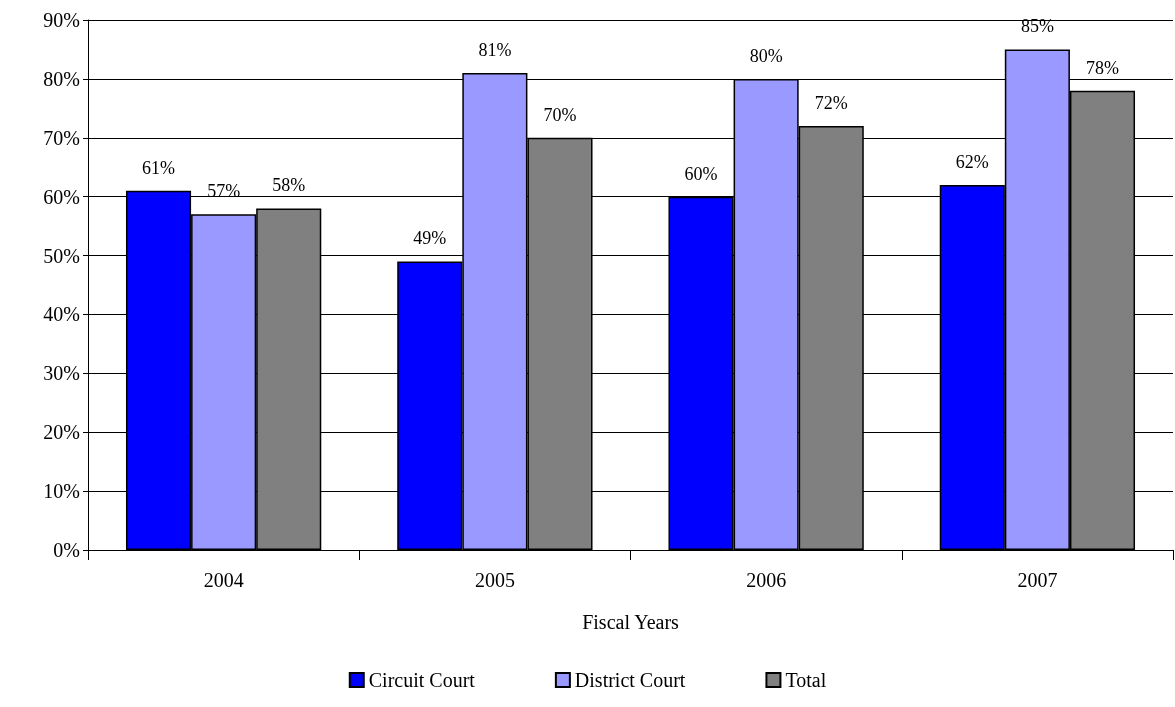  I want to click on x-tick-label: 2007, so click(1037, 580).